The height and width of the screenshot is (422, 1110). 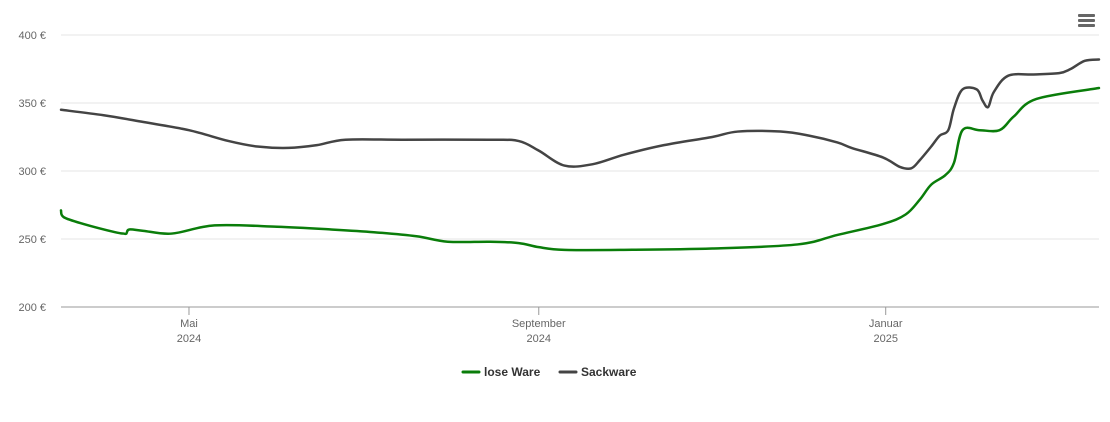 I want to click on legend-item-0: lose Ware, so click(x=501, y=372).